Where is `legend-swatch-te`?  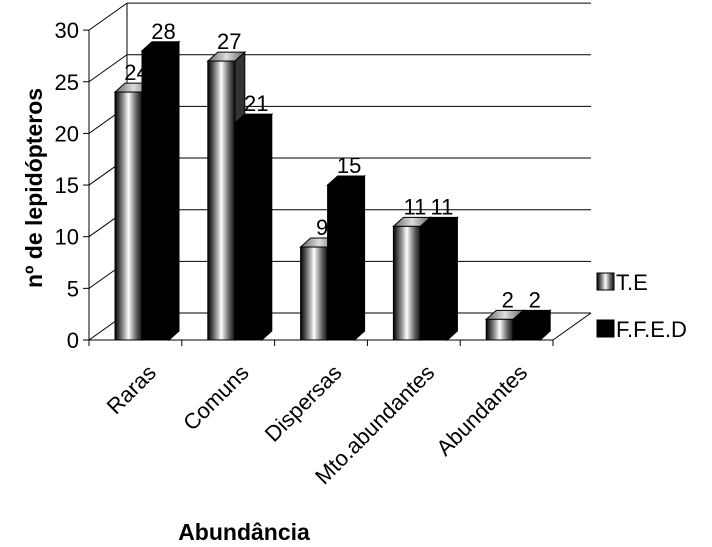 legend-swatch-te is located at coordinates (605, 281).